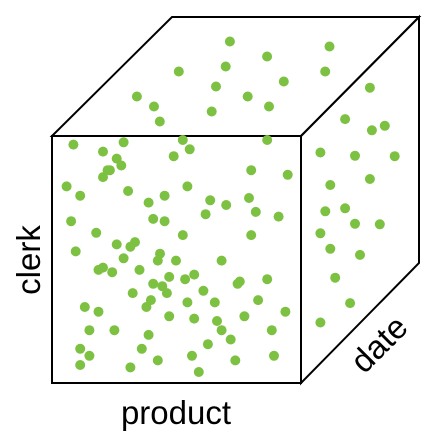 The width and height of the screenshot is (430, 444). I want to click on x-axis-label: product, so click(176, 412).